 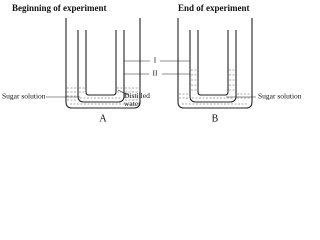 I want to click on leader-lines, so click(x=151, y=79).